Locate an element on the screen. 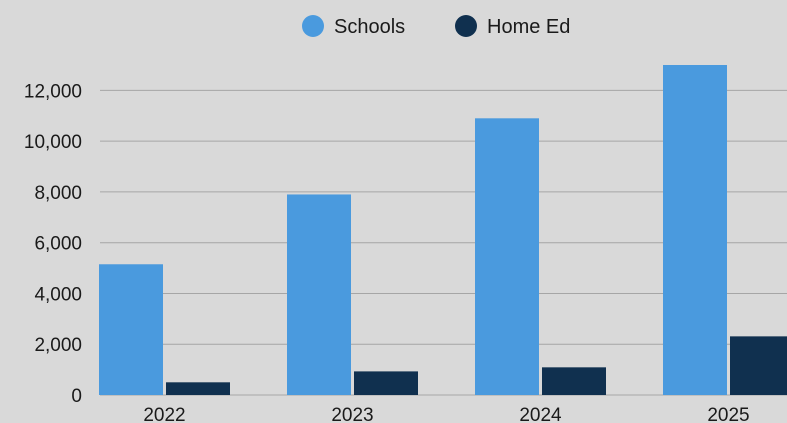  schools-bar-2022 is located at coordinates (131, 329).